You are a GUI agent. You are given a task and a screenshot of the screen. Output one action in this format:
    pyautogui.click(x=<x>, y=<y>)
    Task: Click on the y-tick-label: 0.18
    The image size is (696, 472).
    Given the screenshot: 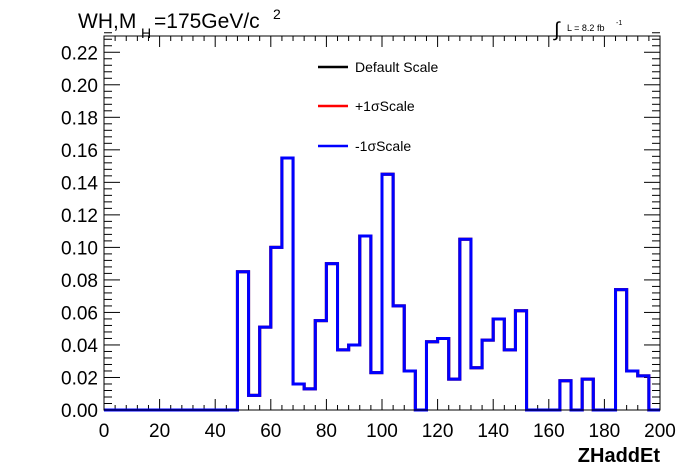 What is the action you would take?
    pyautogui.click(x=79, y=118)
    